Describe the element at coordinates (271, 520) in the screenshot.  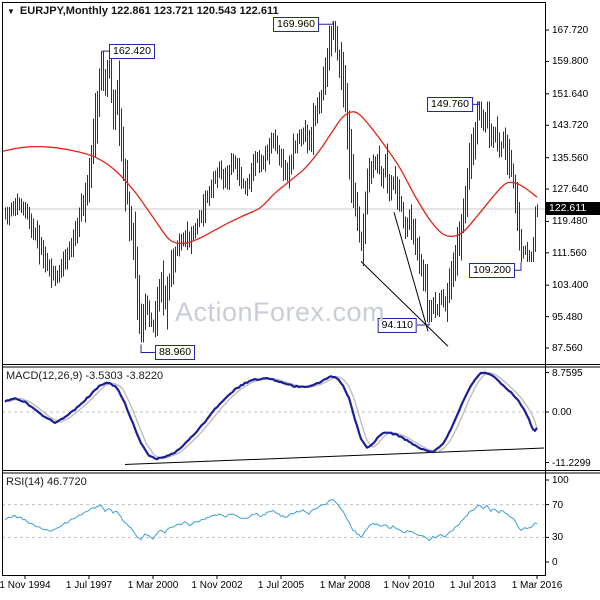
I see `rsi-line` at that location.